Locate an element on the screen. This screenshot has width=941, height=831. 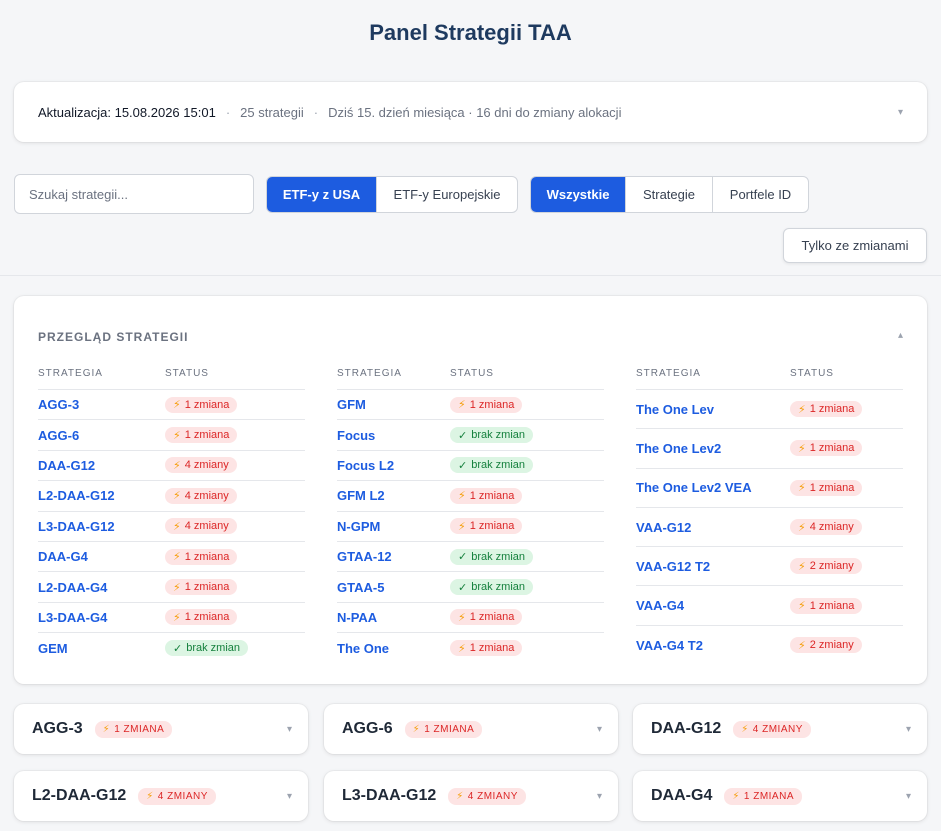
strategy-link: VAA-G12 T2 is located at coordinates (673, 566).